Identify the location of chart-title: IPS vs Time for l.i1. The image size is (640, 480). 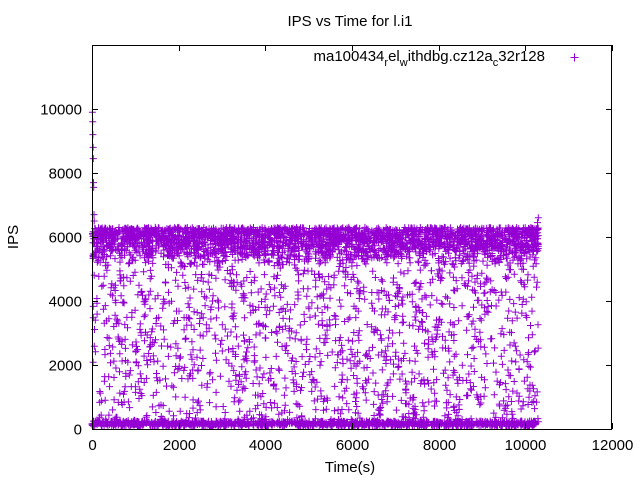
(349, 21).